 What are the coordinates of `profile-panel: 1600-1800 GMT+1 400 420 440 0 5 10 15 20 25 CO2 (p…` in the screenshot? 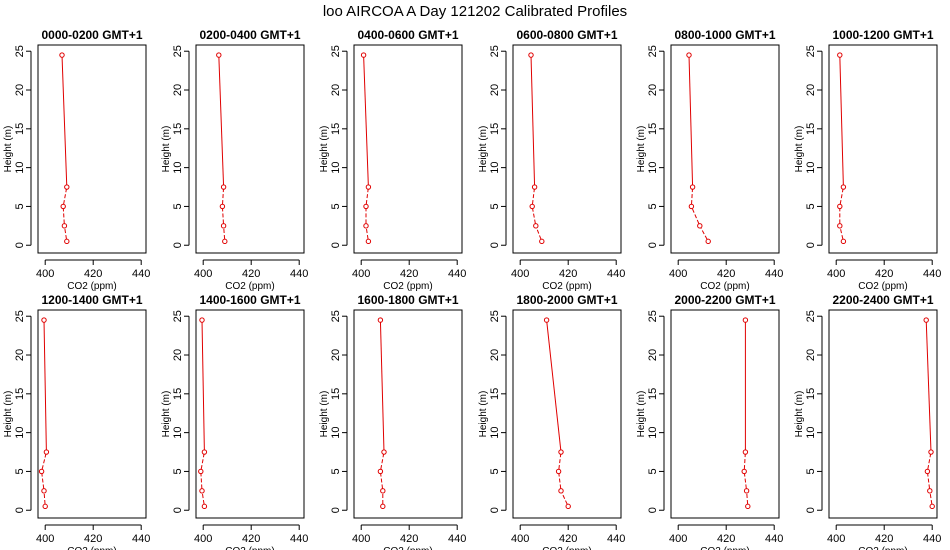 It's located at (392, 421).